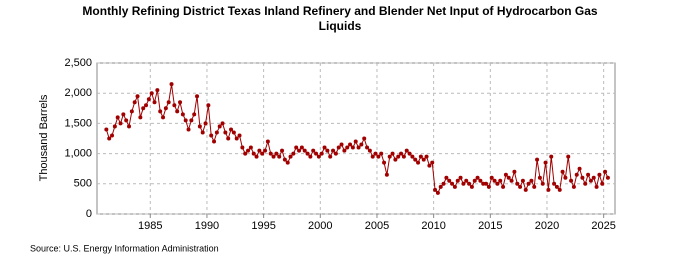 The image size is (675, 275). I want to click on x-tick-label: 1985, so click(150, 226).